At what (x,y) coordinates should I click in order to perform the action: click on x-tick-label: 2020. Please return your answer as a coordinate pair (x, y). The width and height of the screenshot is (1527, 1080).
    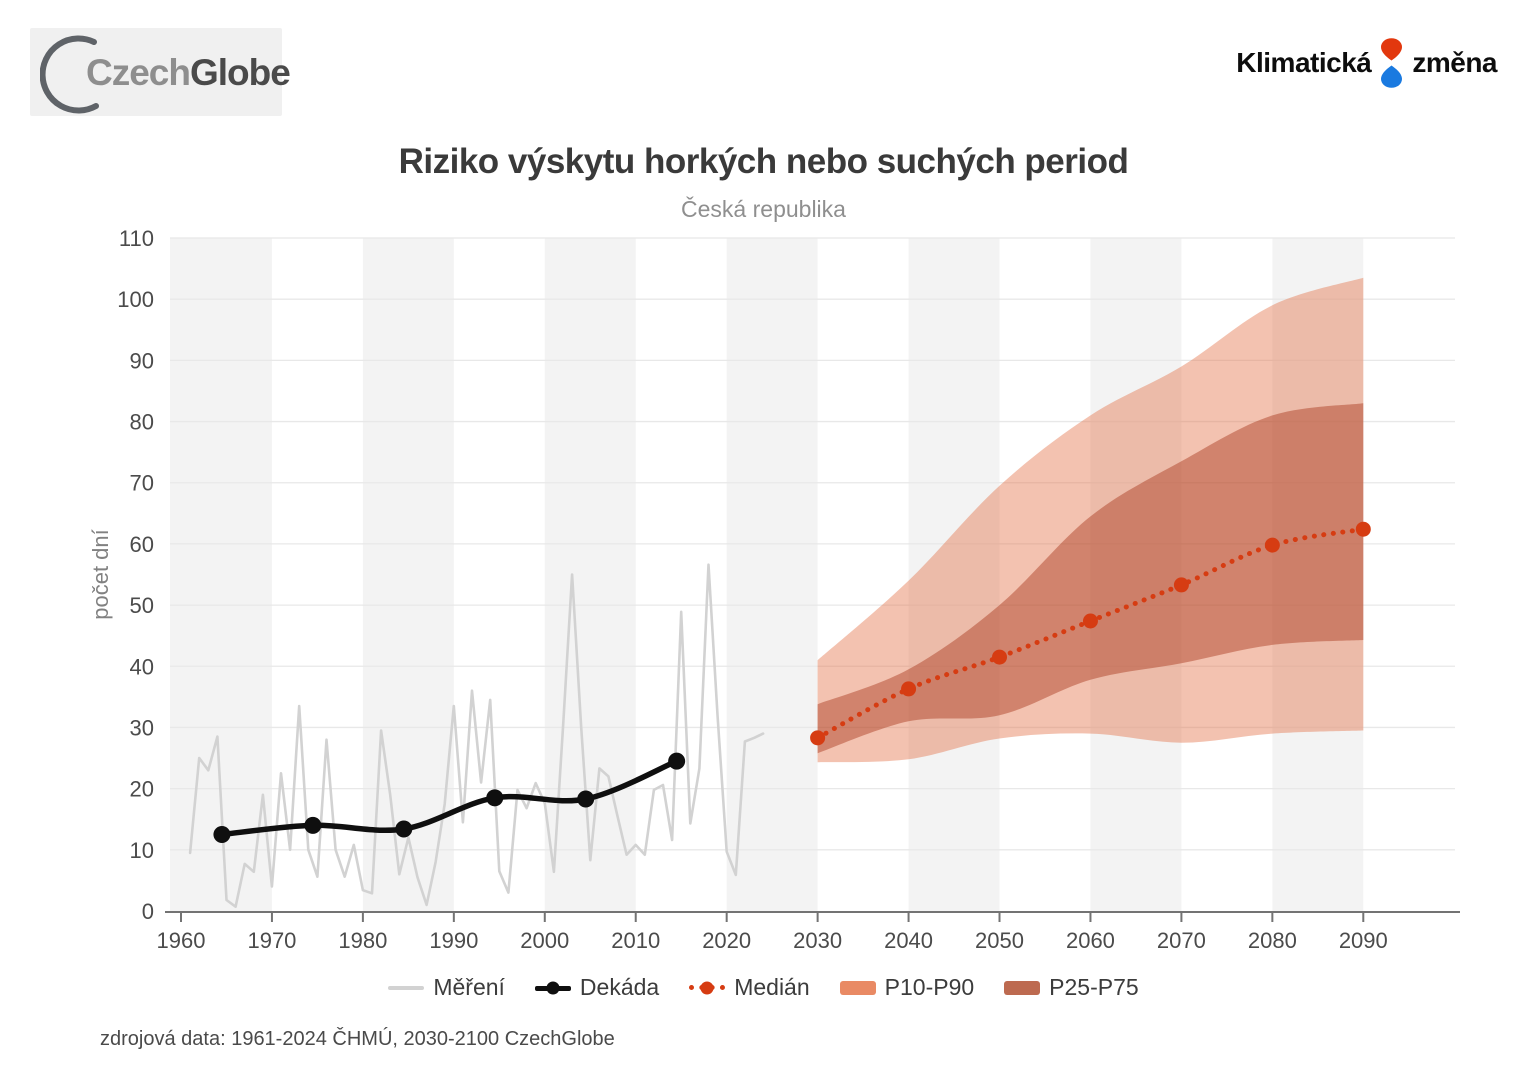
    Looking at the image, I should click on (726, 940).